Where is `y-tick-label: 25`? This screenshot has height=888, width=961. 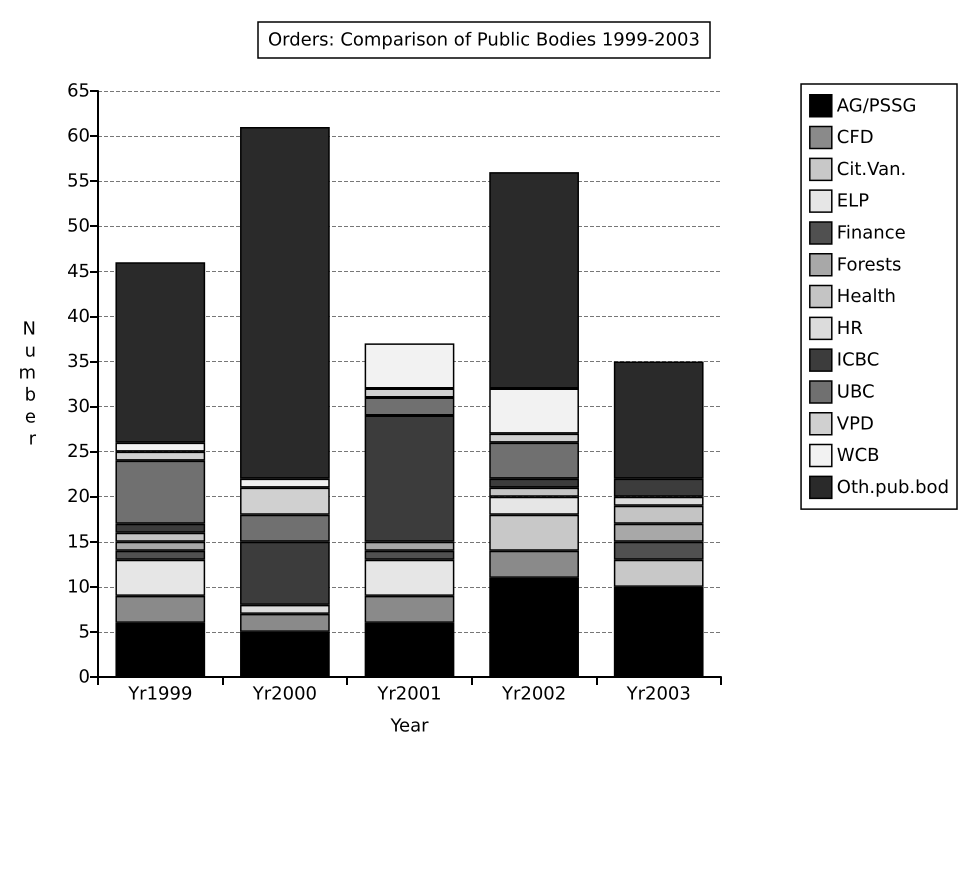 y-tick-label: 25 is located at coordinates (78, 451).